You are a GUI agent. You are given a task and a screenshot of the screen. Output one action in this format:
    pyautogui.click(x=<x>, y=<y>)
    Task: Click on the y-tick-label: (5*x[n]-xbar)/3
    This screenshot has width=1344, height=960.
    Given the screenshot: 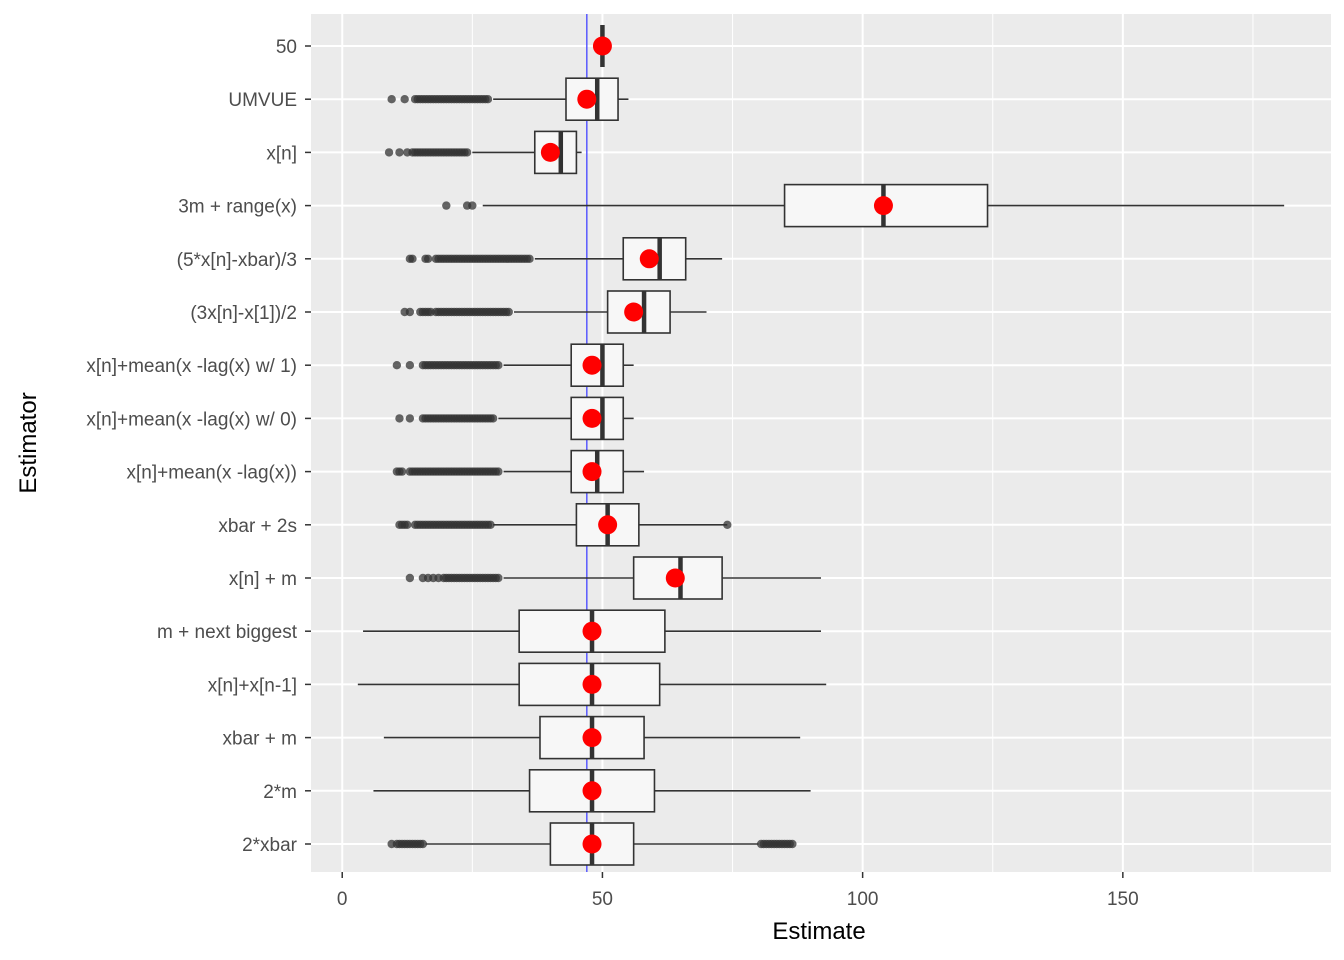 What is the action you would take?
    pyautogui.click(x=237, y=260)
    